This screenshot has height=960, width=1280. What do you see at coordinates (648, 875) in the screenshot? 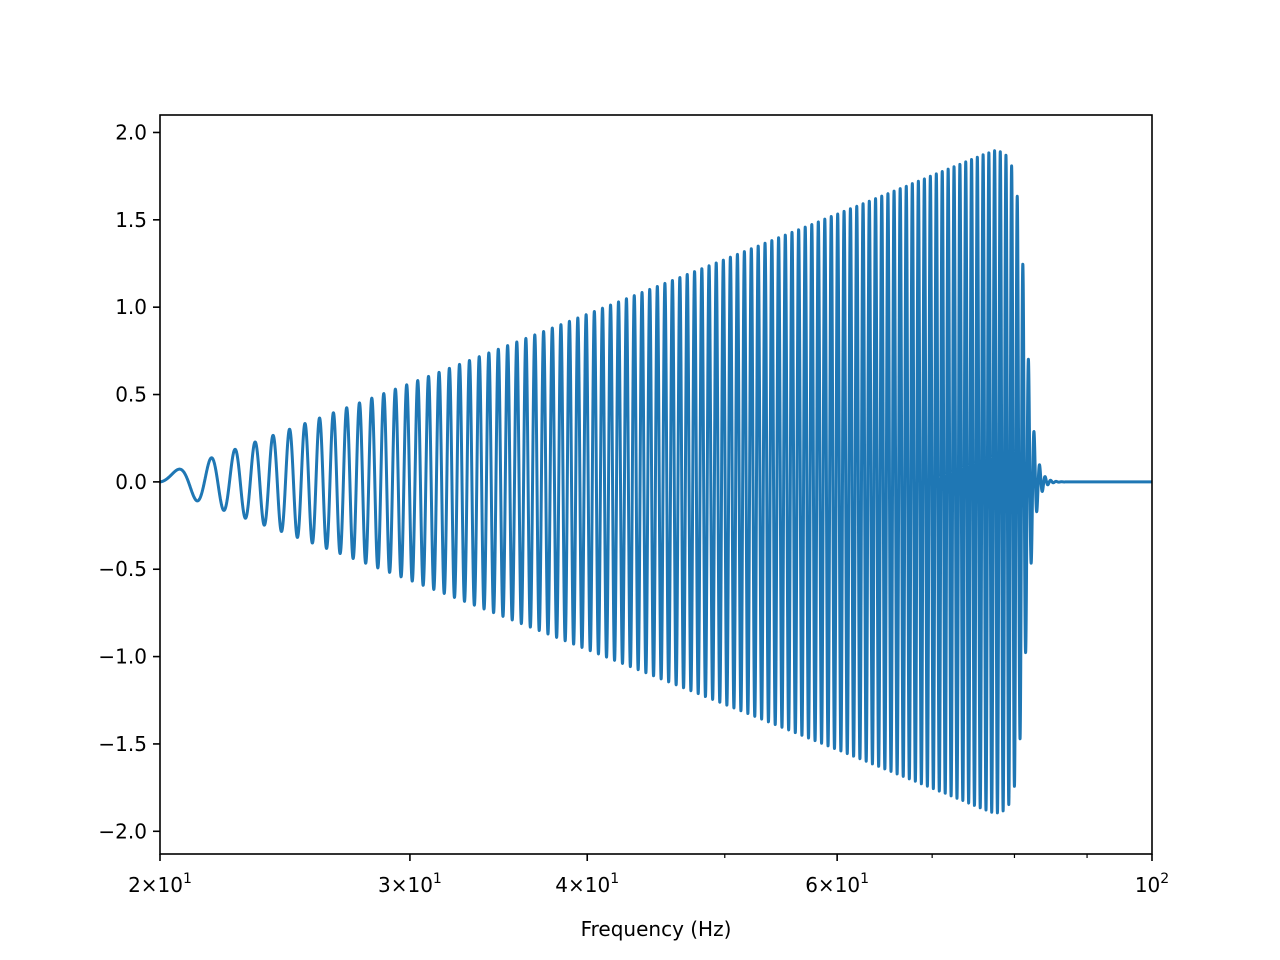
I see `x-axis: 2×10¹ 3×10¹ 4×10¹ 6×10¹ 102` at bounding box center [648, 875].